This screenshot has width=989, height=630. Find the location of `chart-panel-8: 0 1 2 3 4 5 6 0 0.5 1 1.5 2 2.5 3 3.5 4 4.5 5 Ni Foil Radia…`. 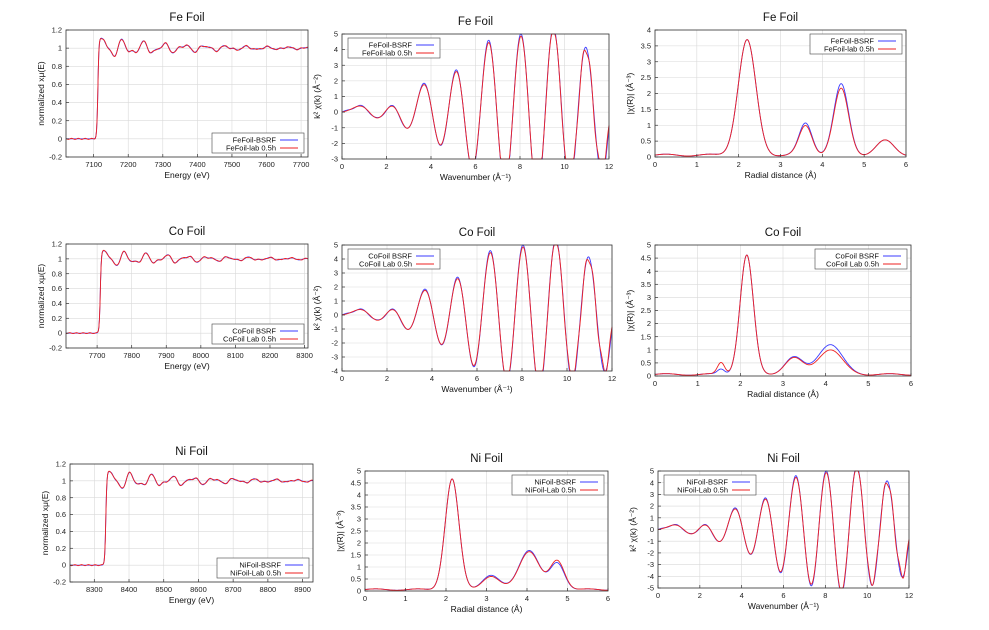

chart-panel-8: 0 1 2 3 4 5 6 0 0.5 1 1.5 2 2.5 3 3.5 4 4.5 5 Ni Foil Radia… is located at coordinates (472, 533).